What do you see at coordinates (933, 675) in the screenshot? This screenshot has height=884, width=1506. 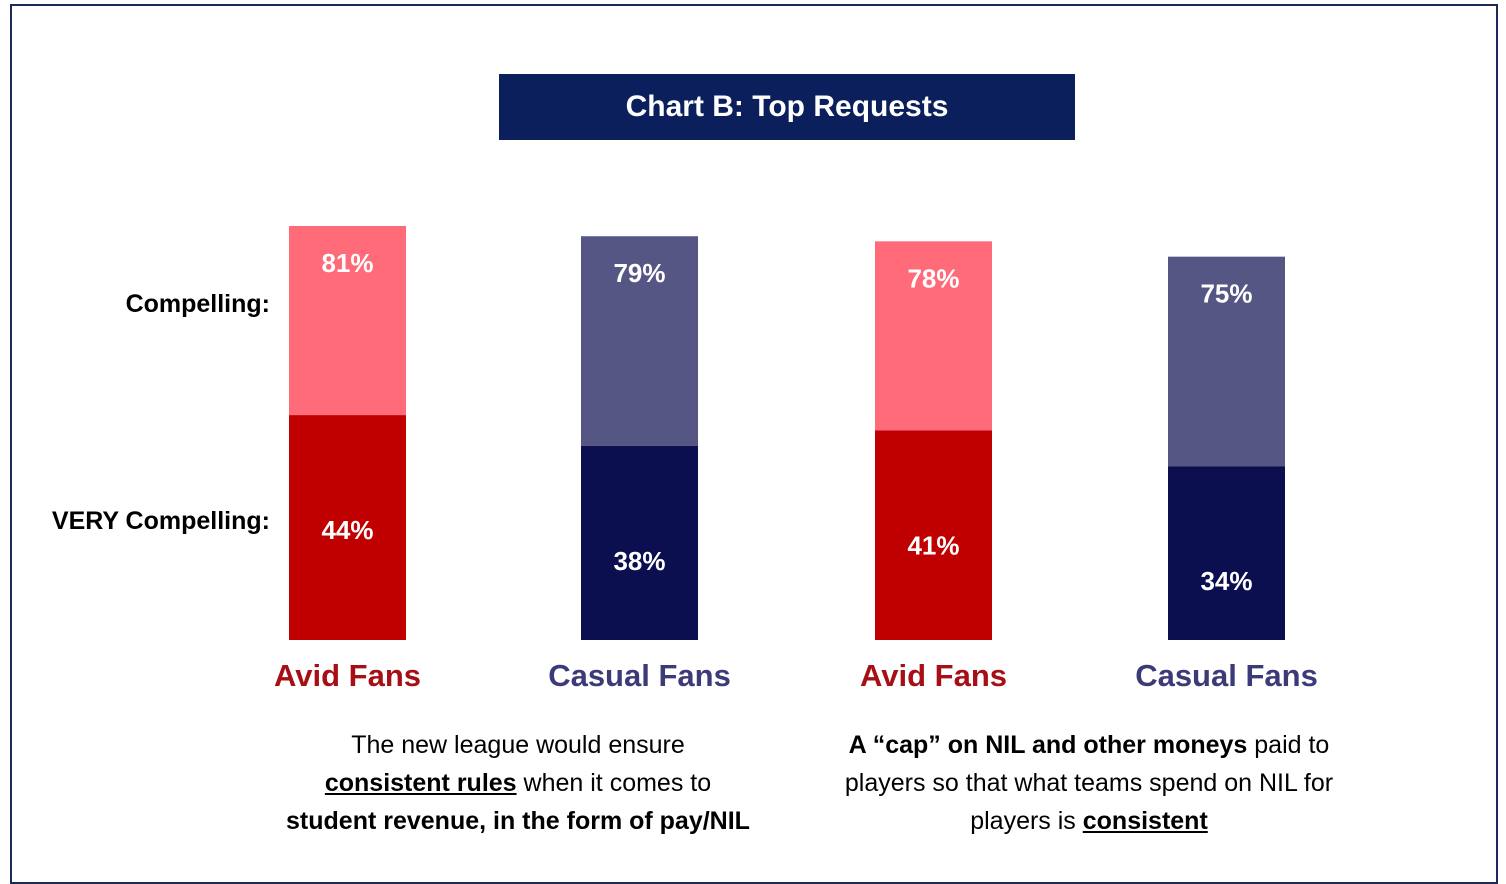 I see `category-label-3: Avid Fans` at bounding box center [933, 675].